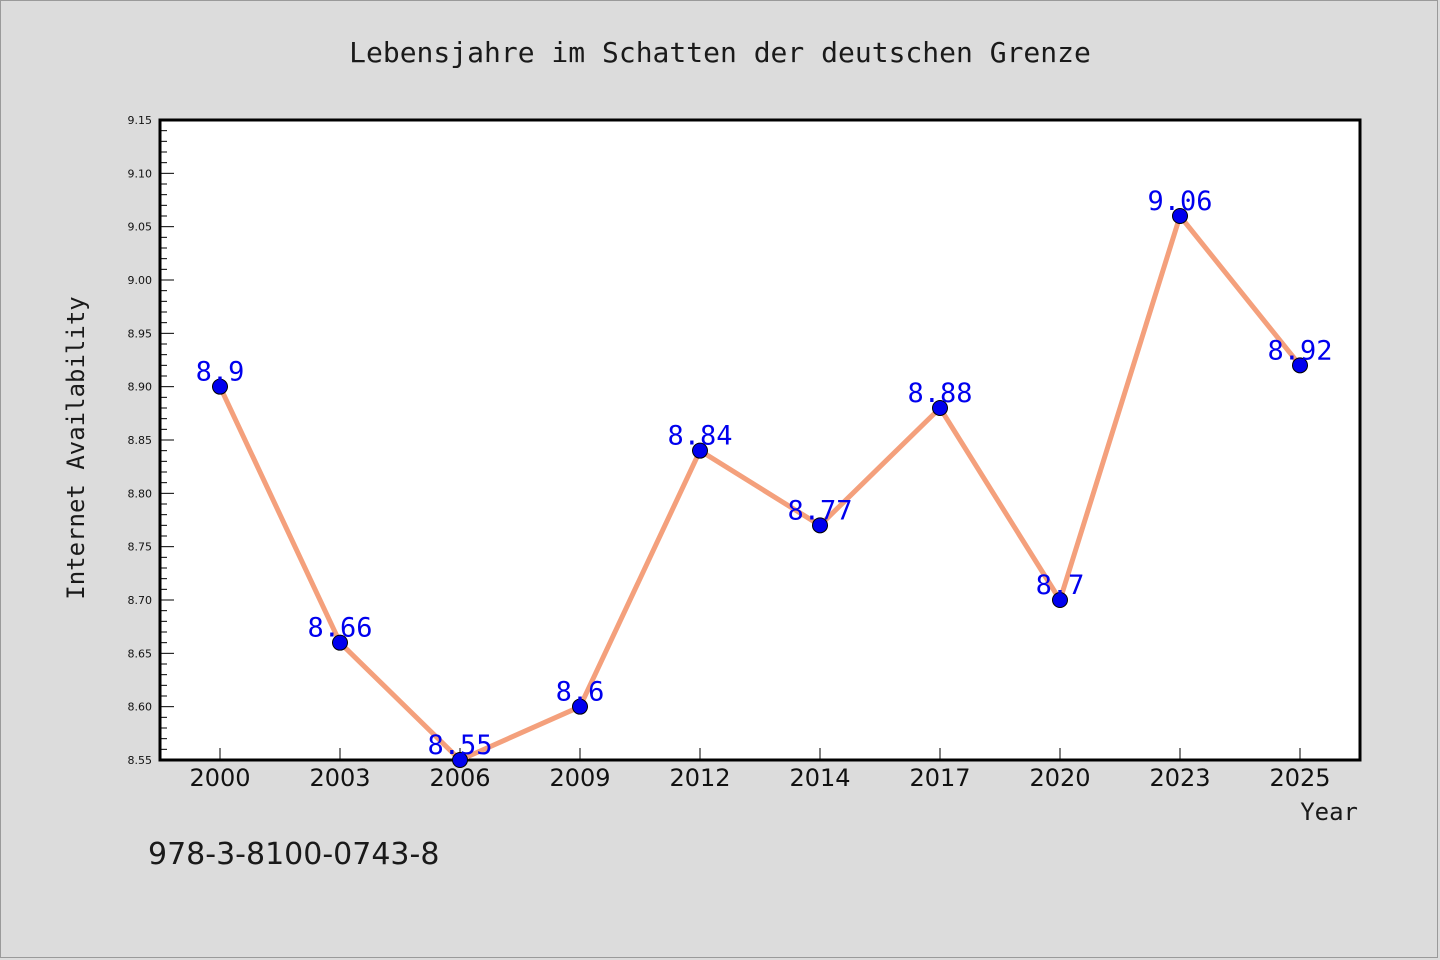  What do you see at coordinates (939, 393) in the screenshot?
I see `data-label: 8.88` at bounding box center [939, 393].